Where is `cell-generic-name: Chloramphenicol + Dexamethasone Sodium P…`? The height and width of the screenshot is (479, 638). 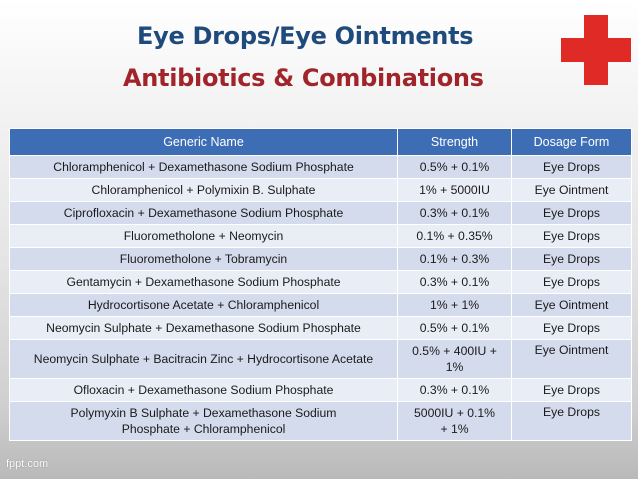 cell-generic-name: Chloramphenicol + Dexamethasone Sodium P… is located at coordinates (203, 167).